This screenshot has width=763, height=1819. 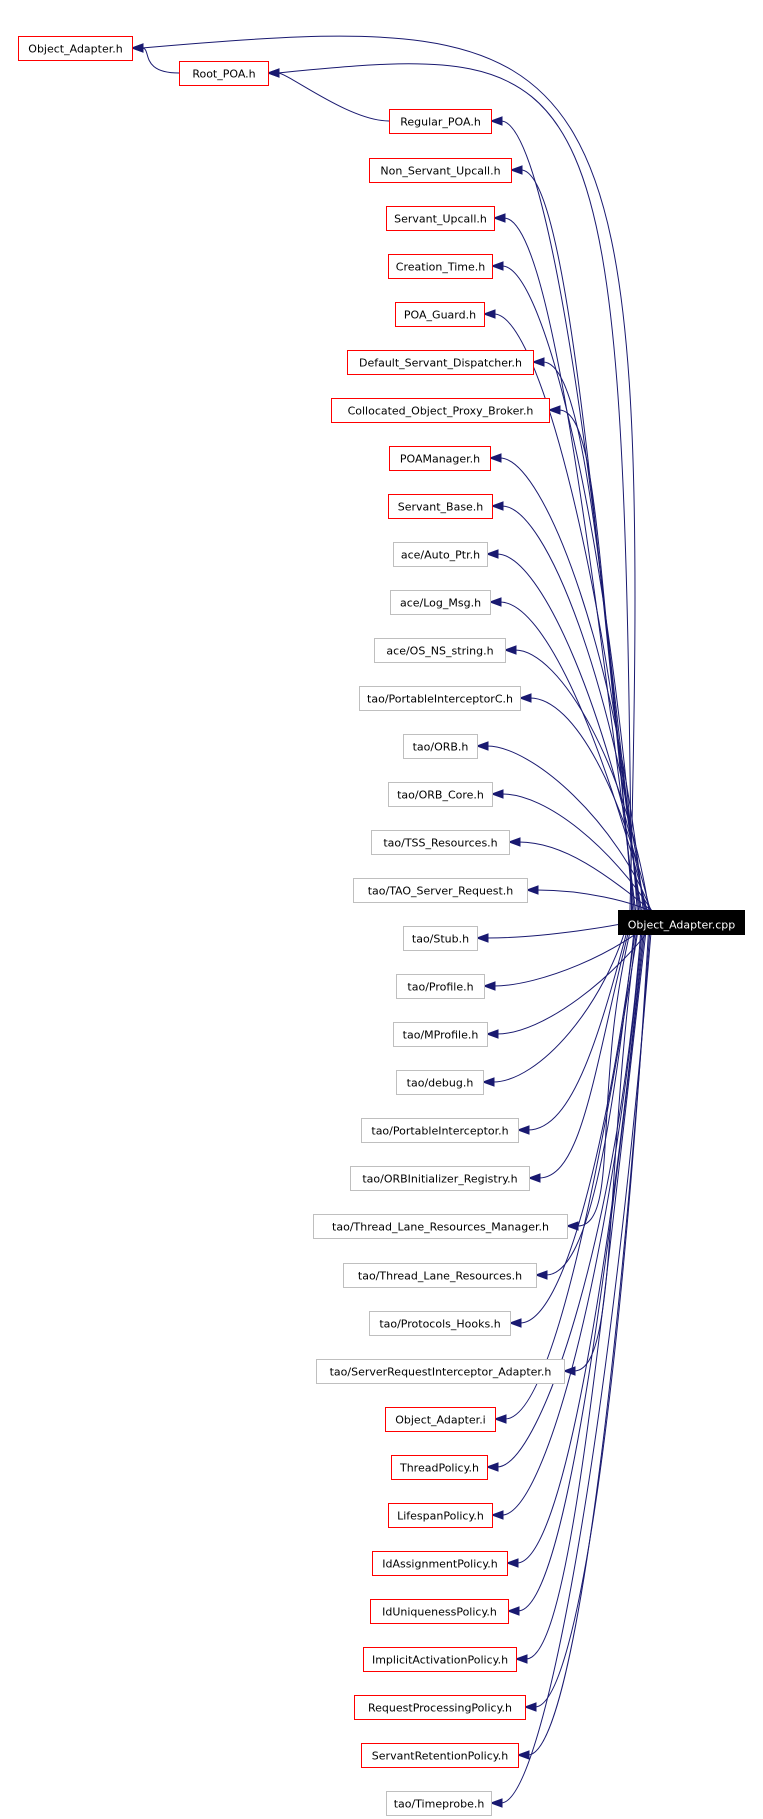 I want to click on edge-object-adapter-cpp-to-poamanager-h, so click(x=571, y=686).